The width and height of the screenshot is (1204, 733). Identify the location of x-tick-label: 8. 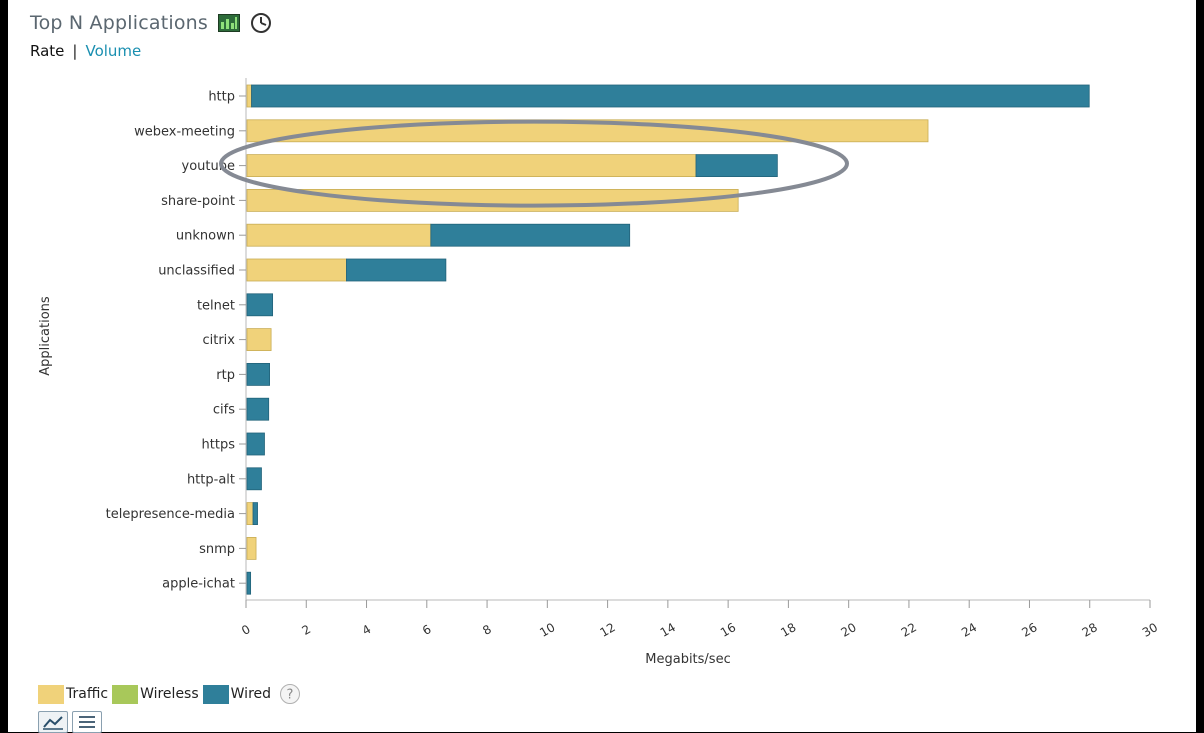
(487, 630).